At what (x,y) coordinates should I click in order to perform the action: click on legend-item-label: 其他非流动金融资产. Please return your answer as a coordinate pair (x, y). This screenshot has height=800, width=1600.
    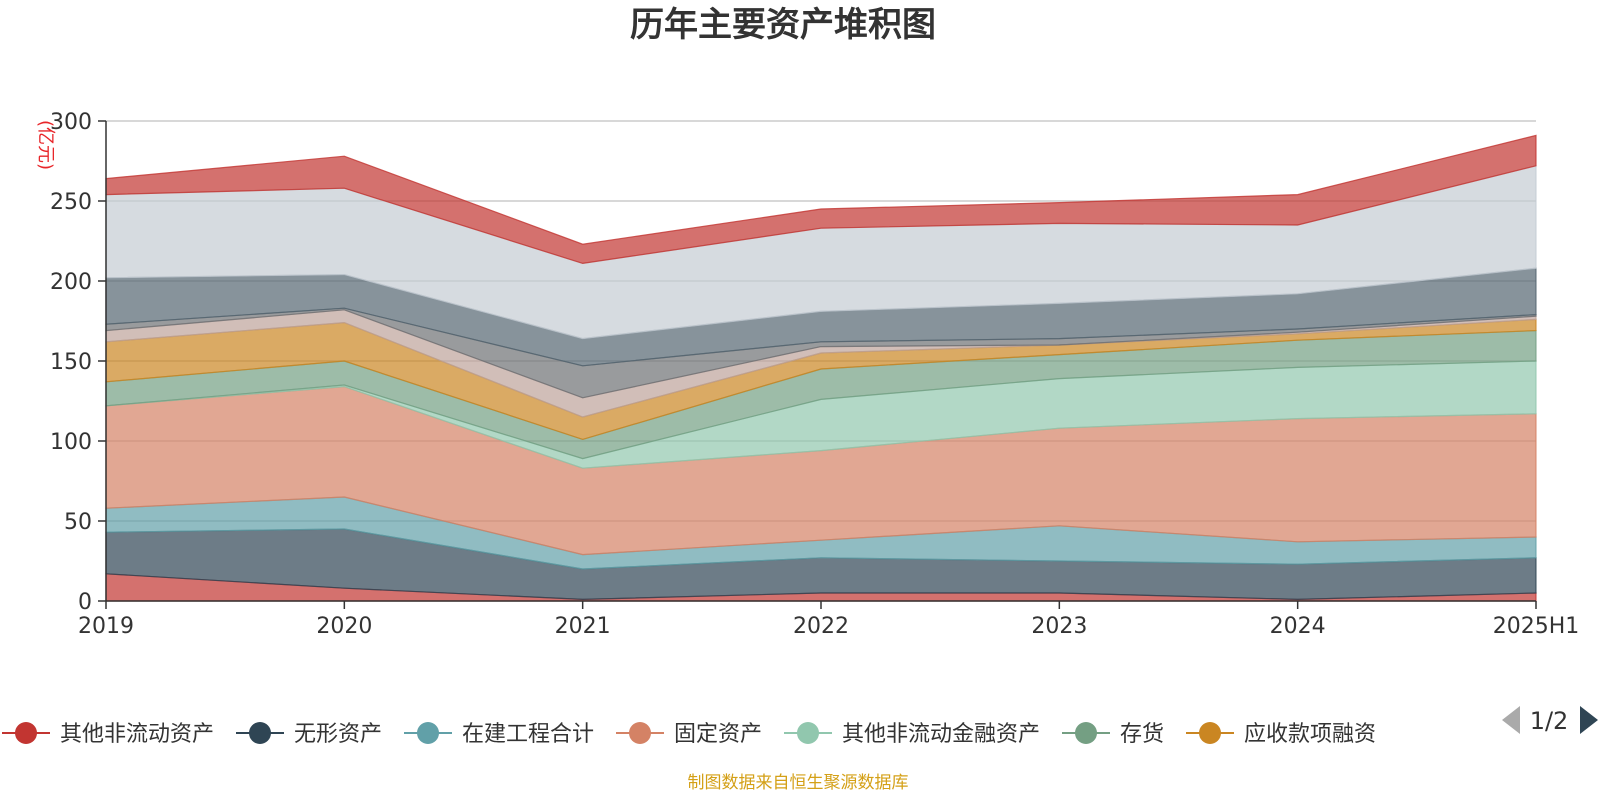
    Looking at the image, I should click on (941, 734).